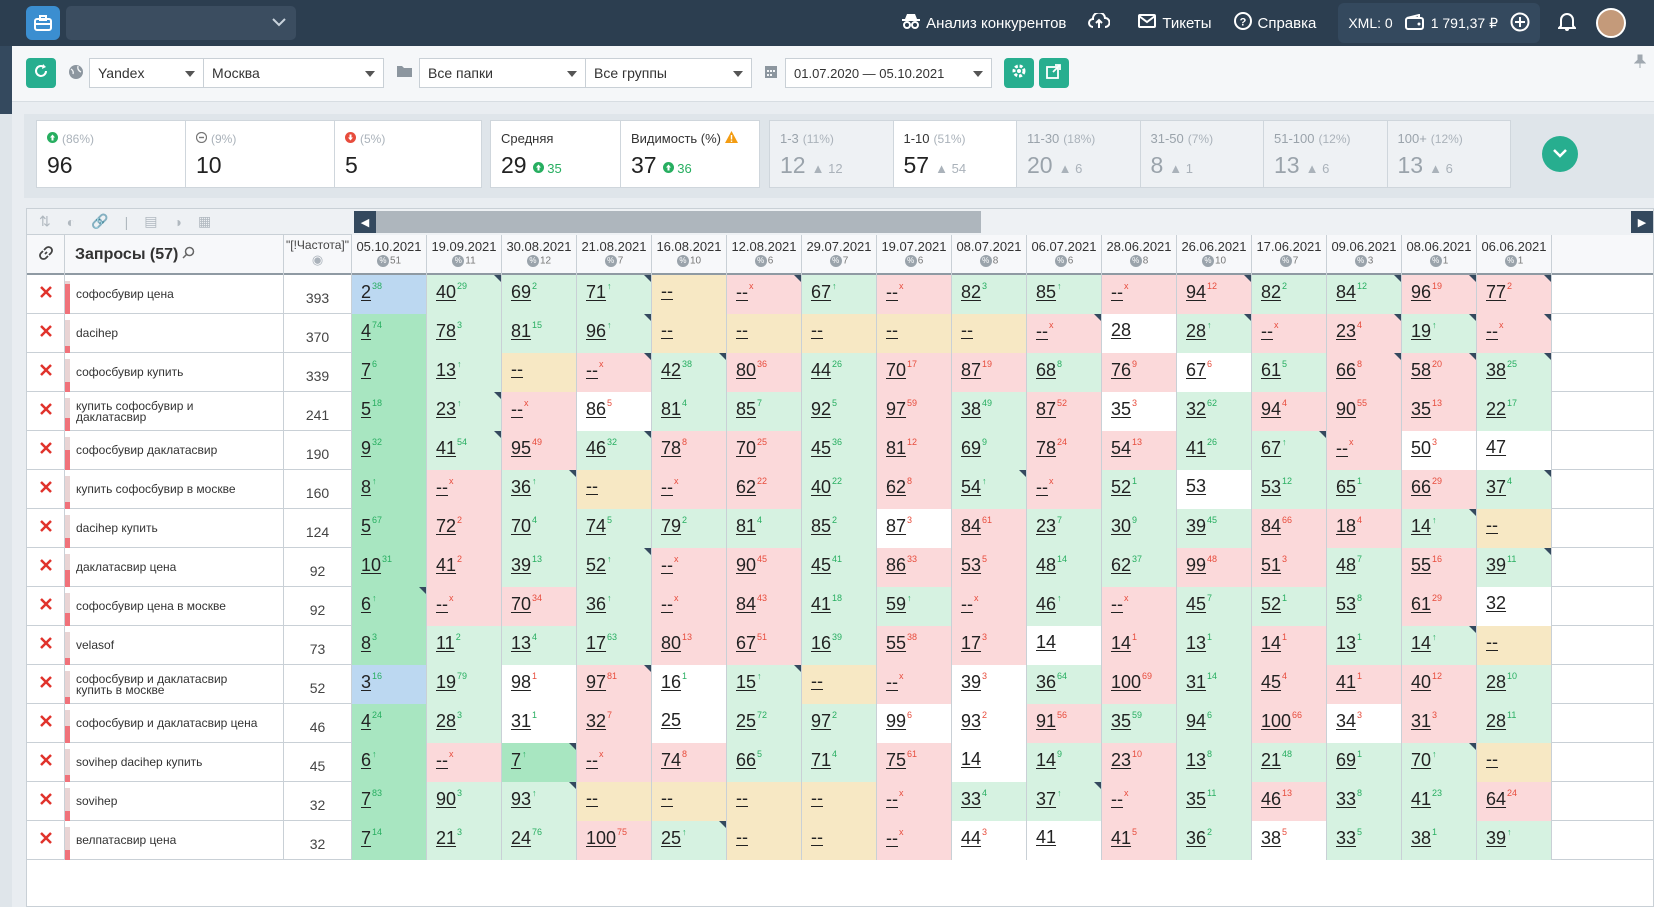 The height and width of the screenshot is (907, 1654). Describe the element at coordinates (464, 528) in the screenshot. I see `position-cell: 722` at that location.